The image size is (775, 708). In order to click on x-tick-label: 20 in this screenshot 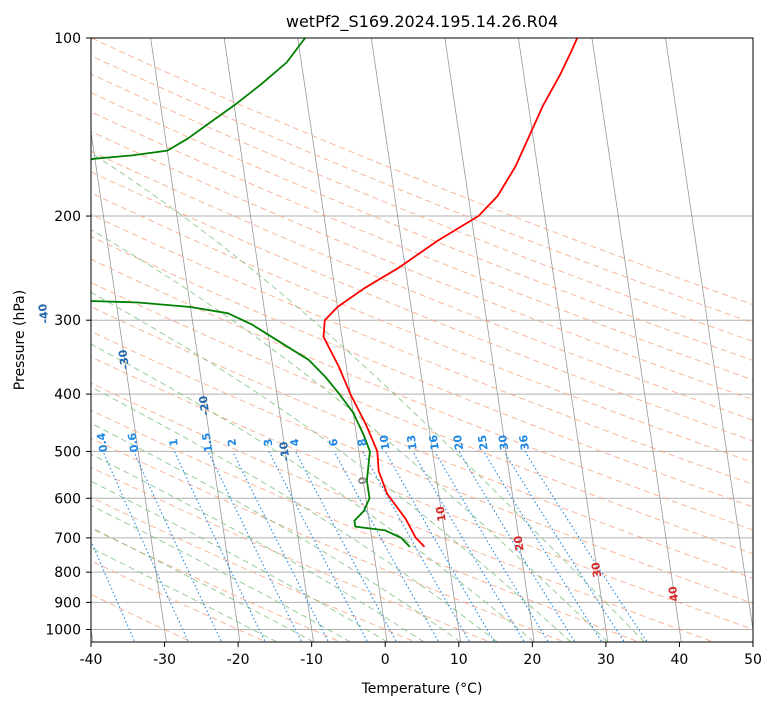, I will do `click(532, 660)`.